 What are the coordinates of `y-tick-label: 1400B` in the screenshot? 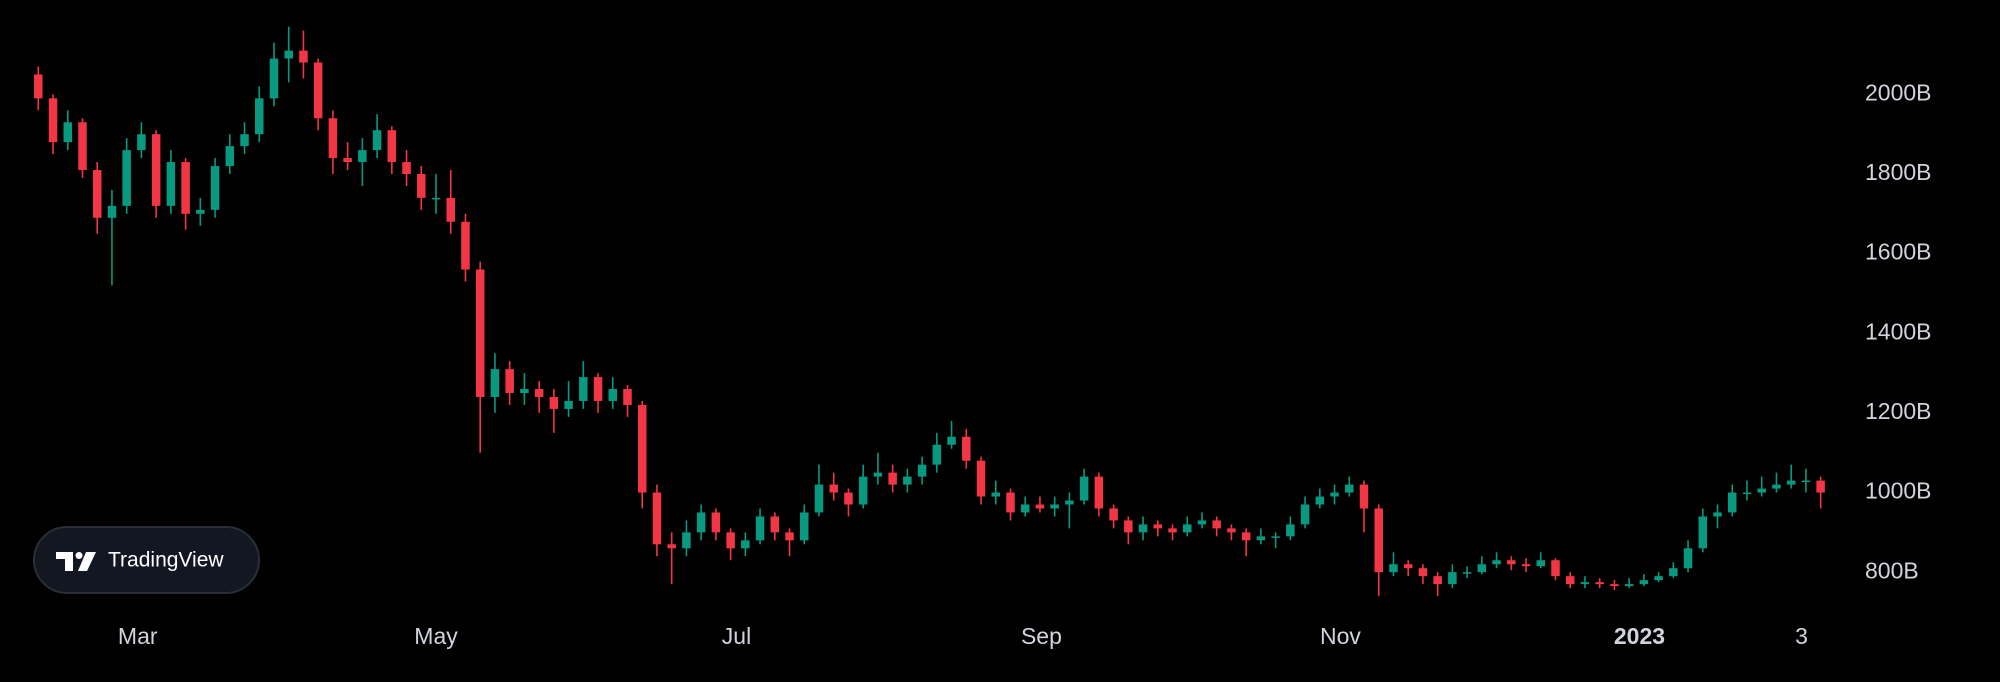 It's located at (1898, 331).